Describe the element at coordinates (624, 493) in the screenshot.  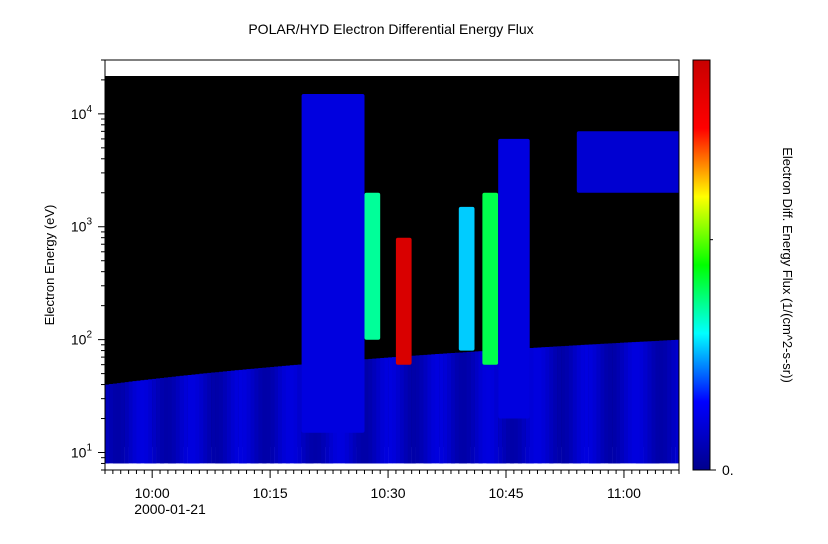
I see `x-tick-label: 11:00` at that location.